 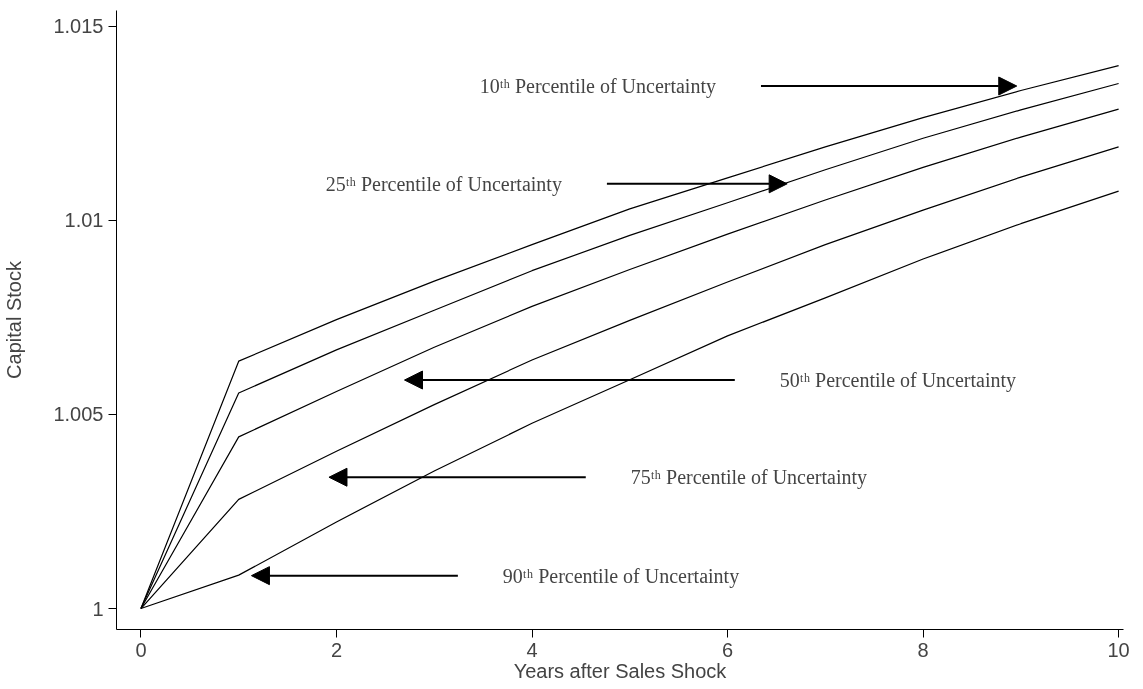 What do you see at coordinates (898, 381) in the screenshot?
I see `annotation: 50ᵗʰ Percentile of Uncertainty` at bounding box center [898, 381].